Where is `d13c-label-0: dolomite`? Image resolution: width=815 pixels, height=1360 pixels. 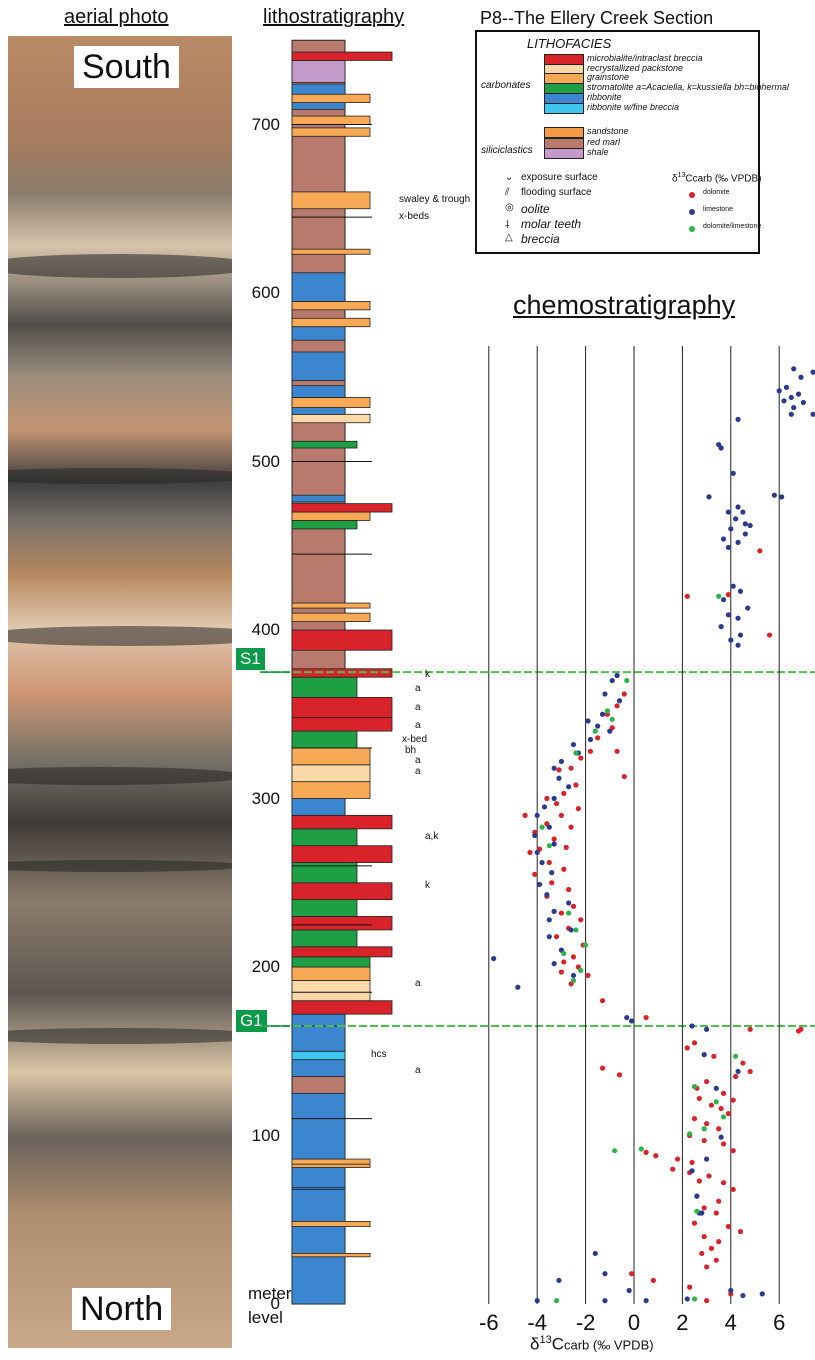 d13c-label-0: dolomite is located at coordinates (716, 192).